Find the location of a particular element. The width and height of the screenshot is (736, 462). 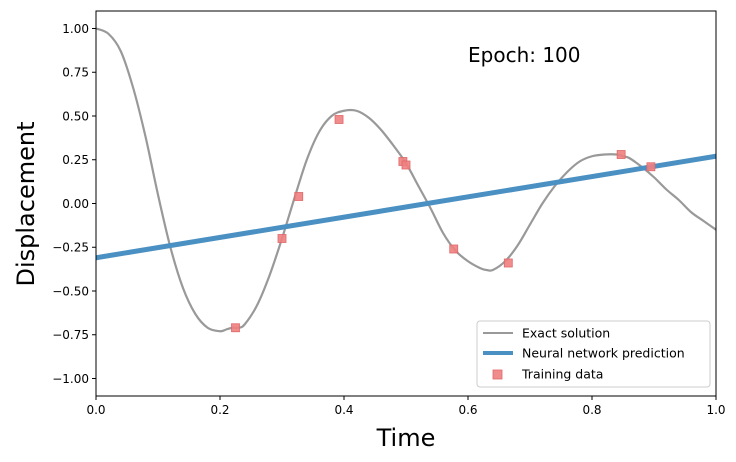

y-tick-label: −0.75 is located at coordinates (70, 335).